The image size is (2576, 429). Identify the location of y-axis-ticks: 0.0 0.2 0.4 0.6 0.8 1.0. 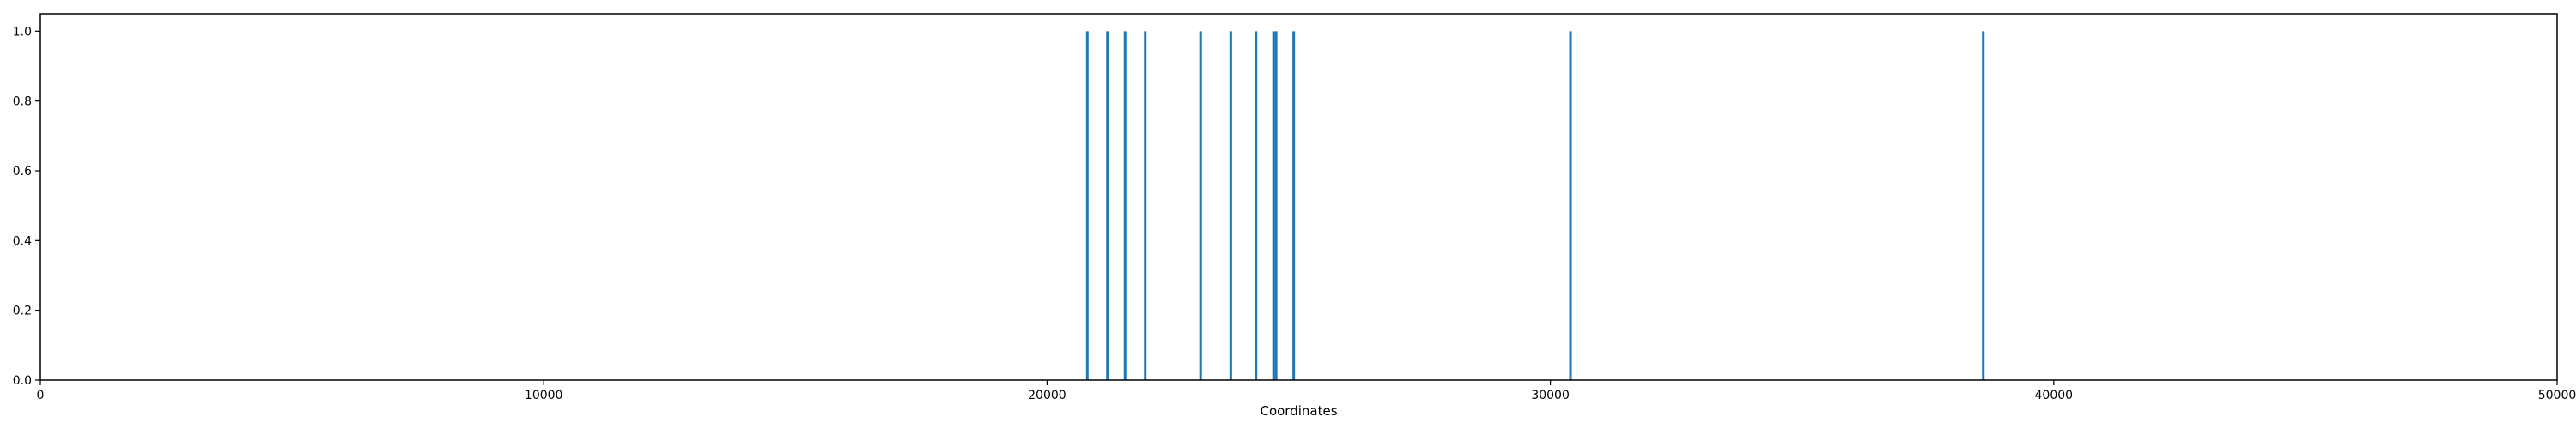
(27, 206).